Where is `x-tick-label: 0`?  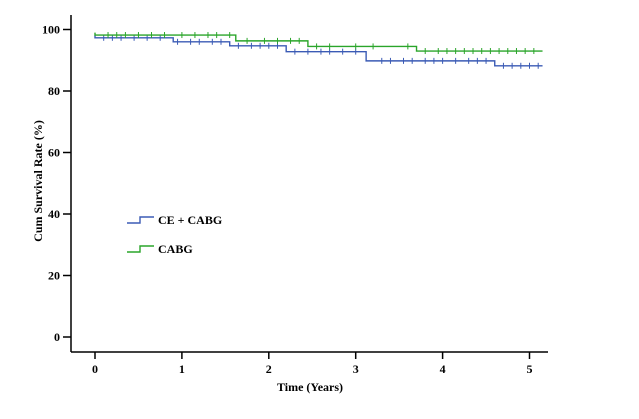
x-tick-label: 0 is located at coordinates (95, 369).